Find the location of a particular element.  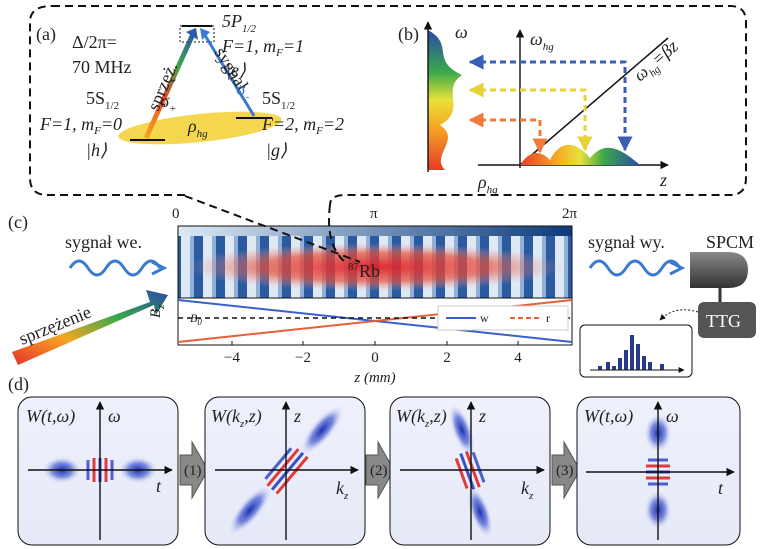

text: hg is located at coordinates (203, 134).